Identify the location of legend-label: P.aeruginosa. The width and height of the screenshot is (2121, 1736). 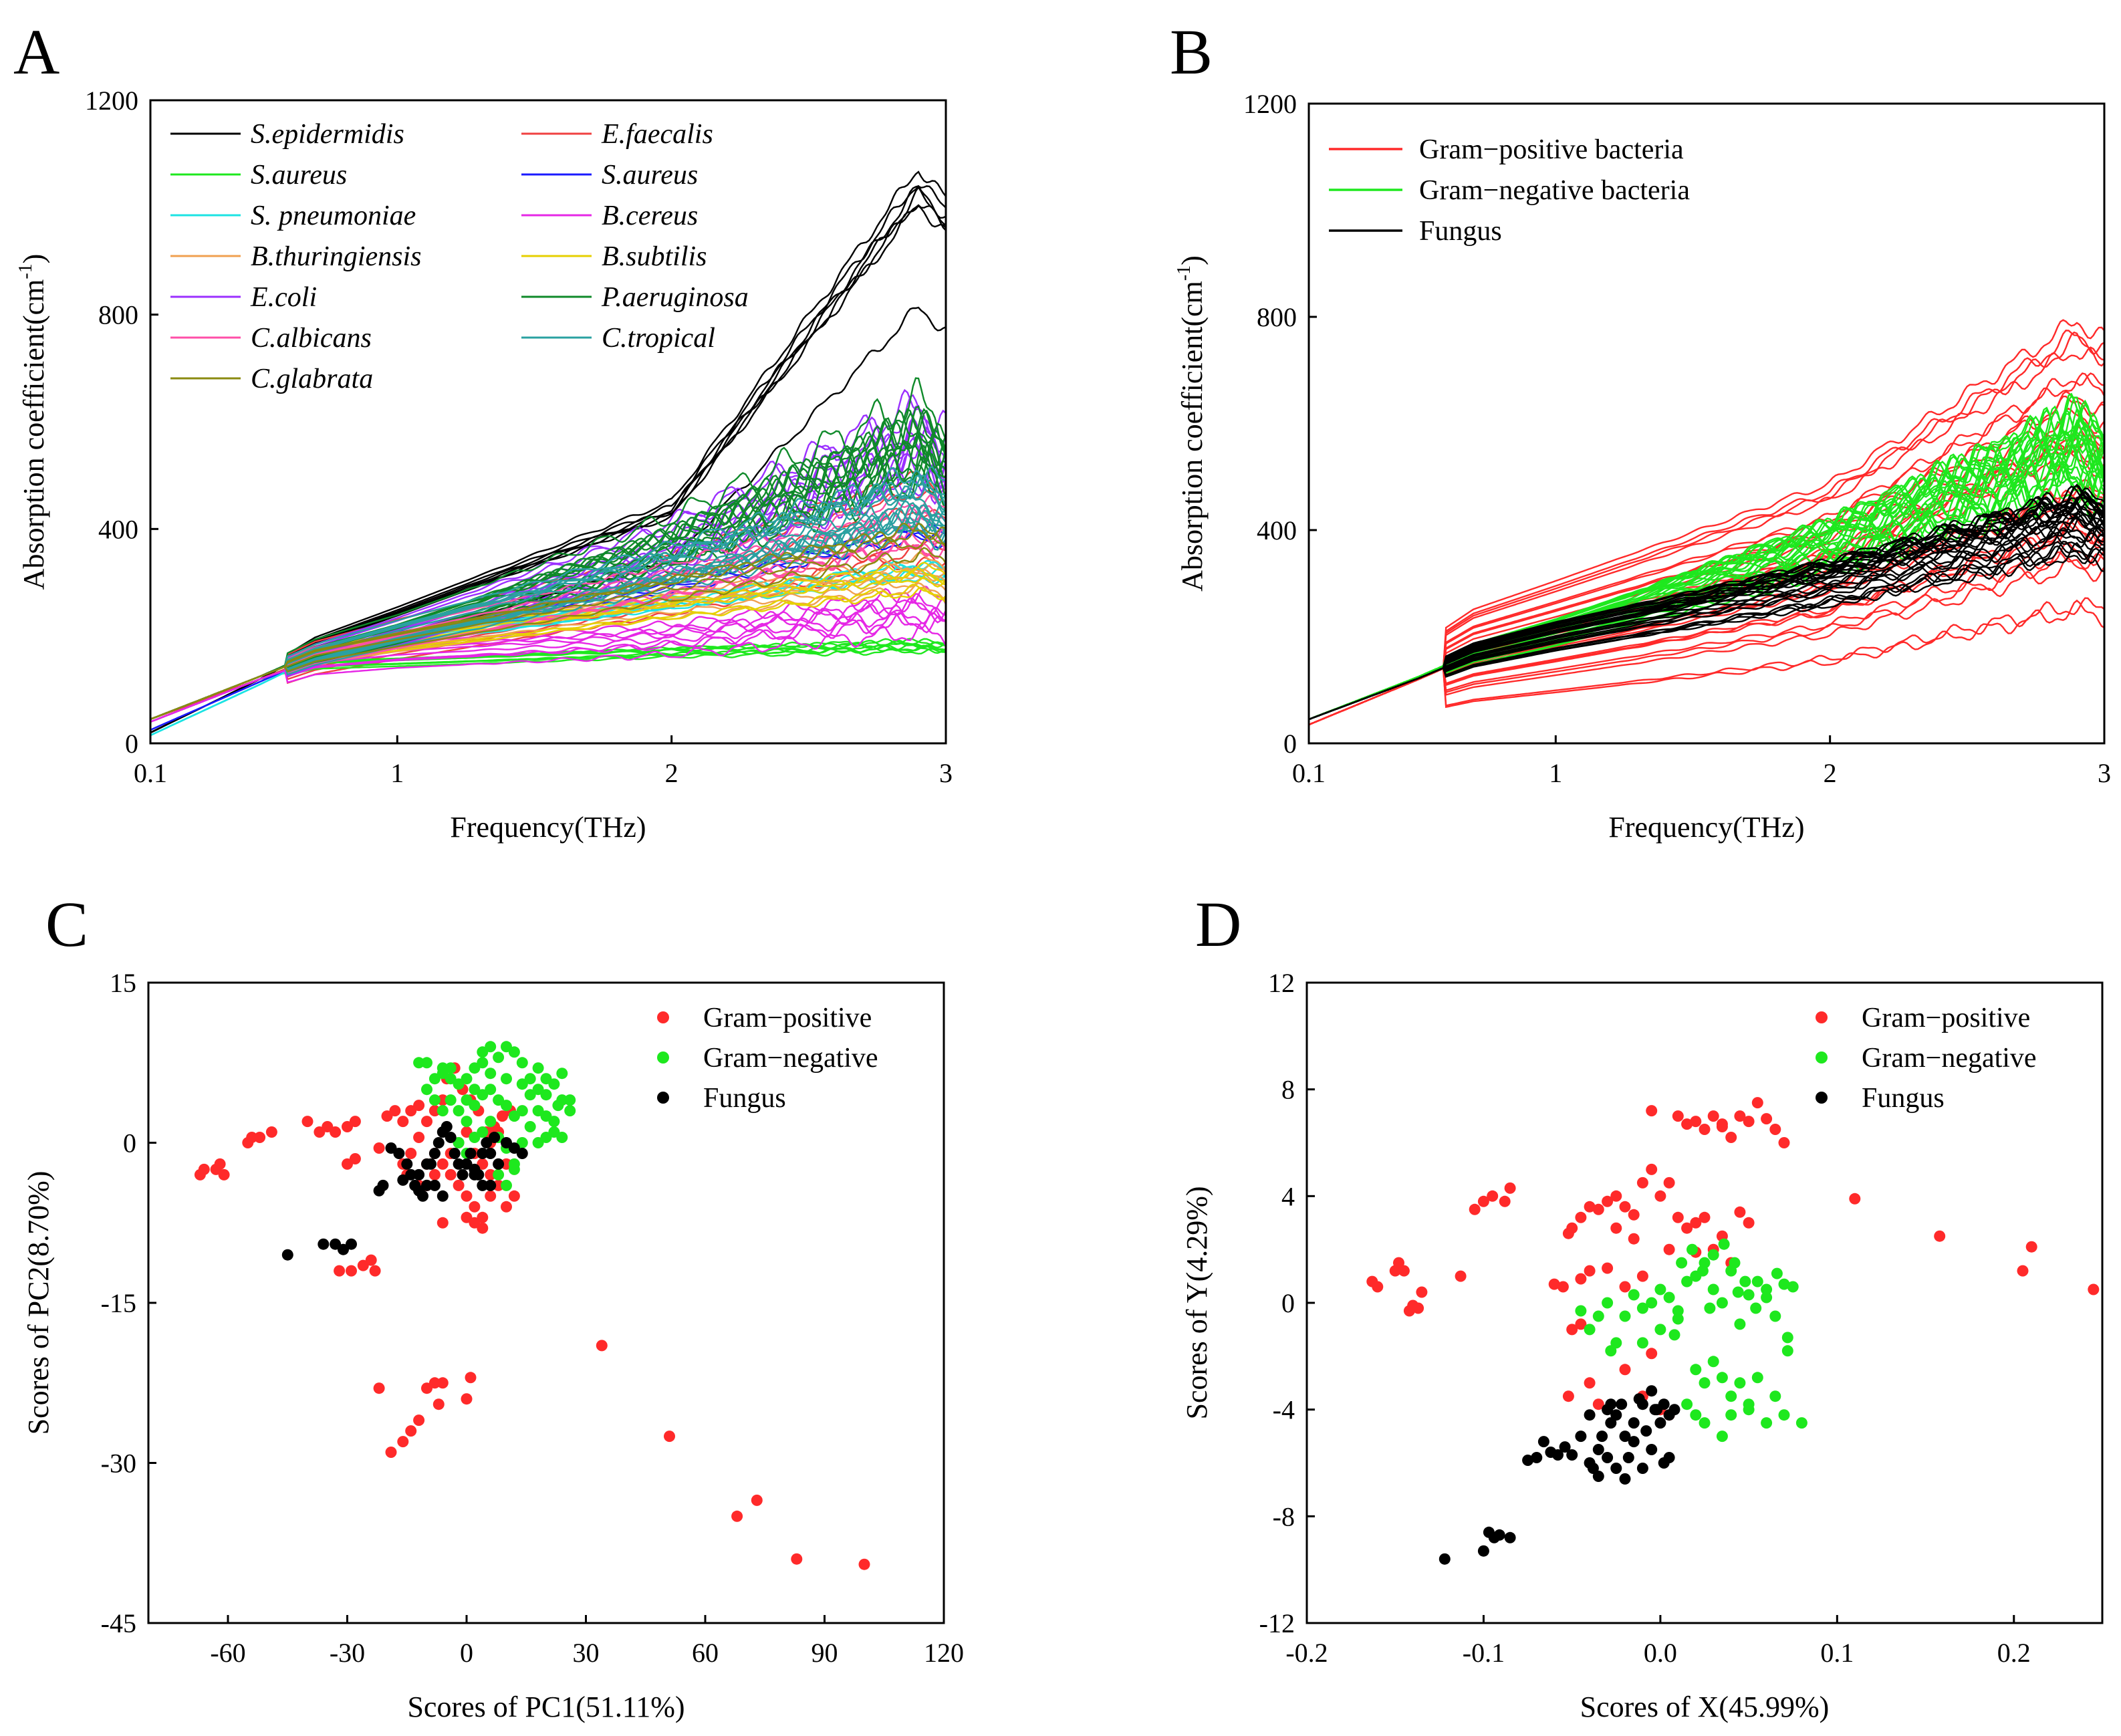
(675, 297).